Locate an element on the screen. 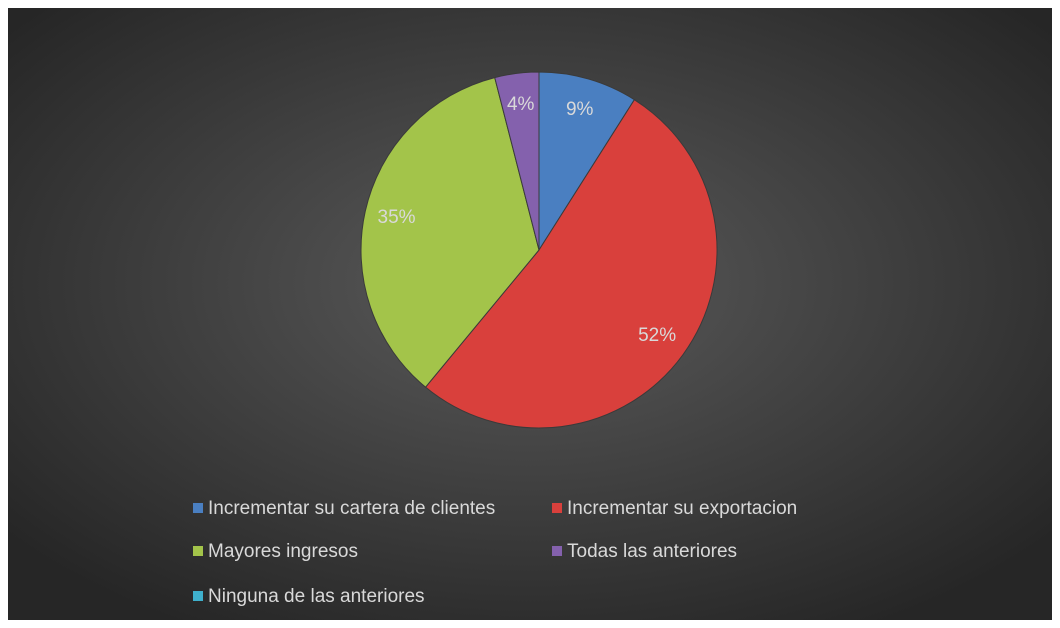  legend-label: Incrementar su cartera de clientes is located at coordinates (351, 508).